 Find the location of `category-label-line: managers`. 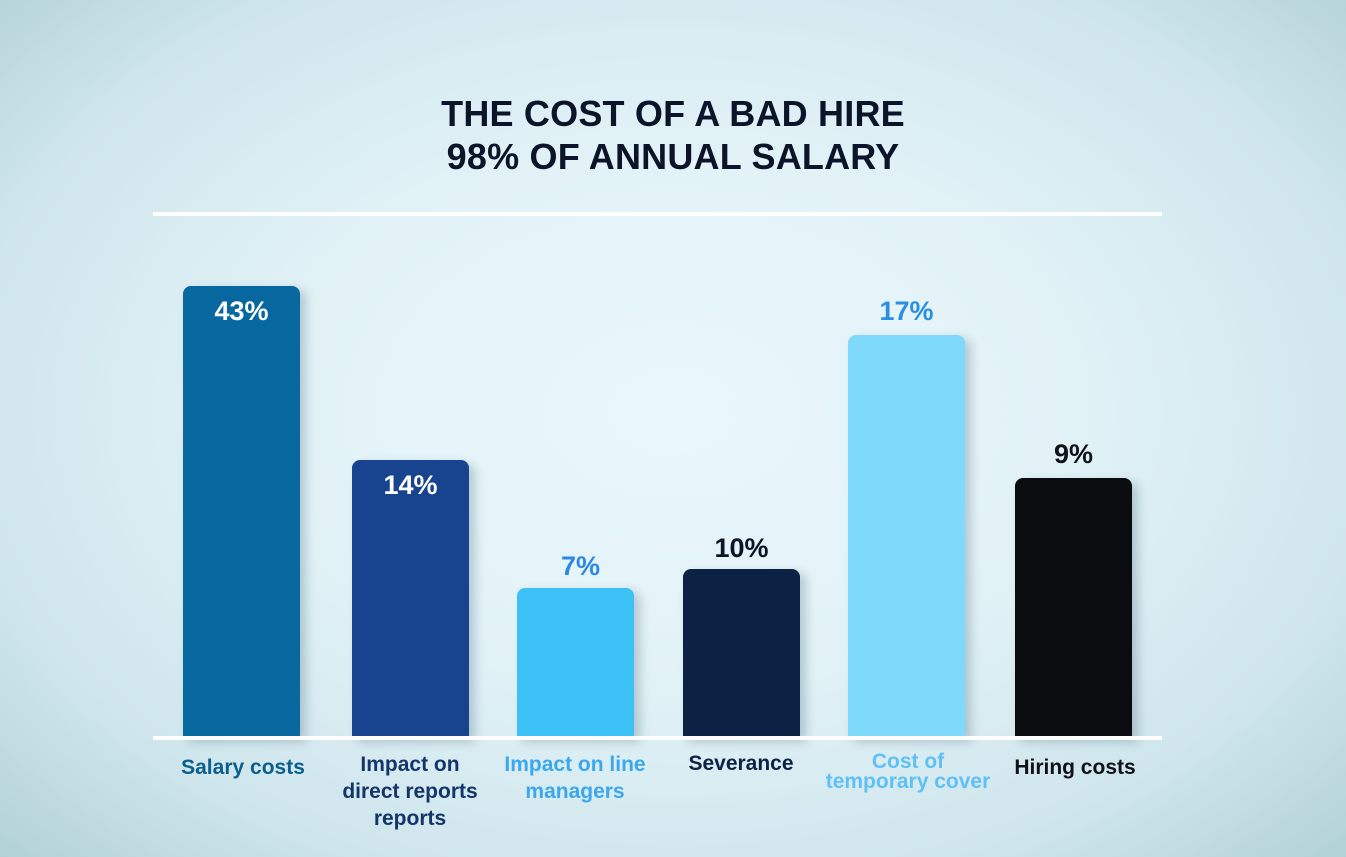

category-label-line: managers is located at coordinates (575, 791).